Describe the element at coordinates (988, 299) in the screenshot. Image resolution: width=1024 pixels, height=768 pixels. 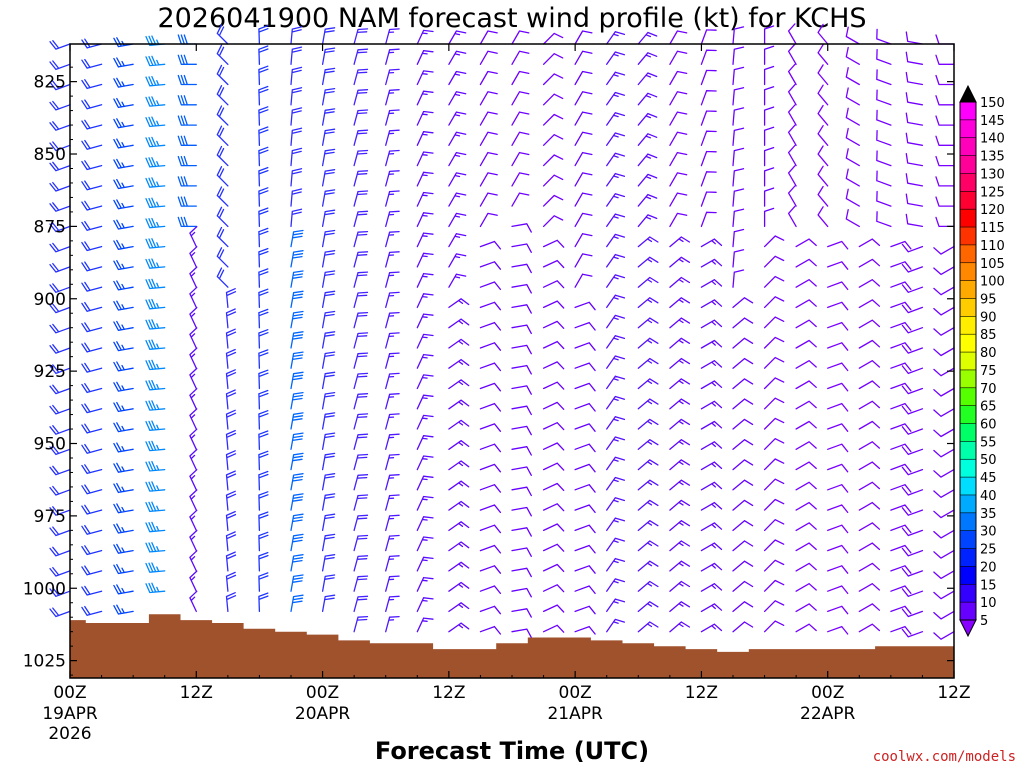
I see `colorbar-label: 95` at that location.